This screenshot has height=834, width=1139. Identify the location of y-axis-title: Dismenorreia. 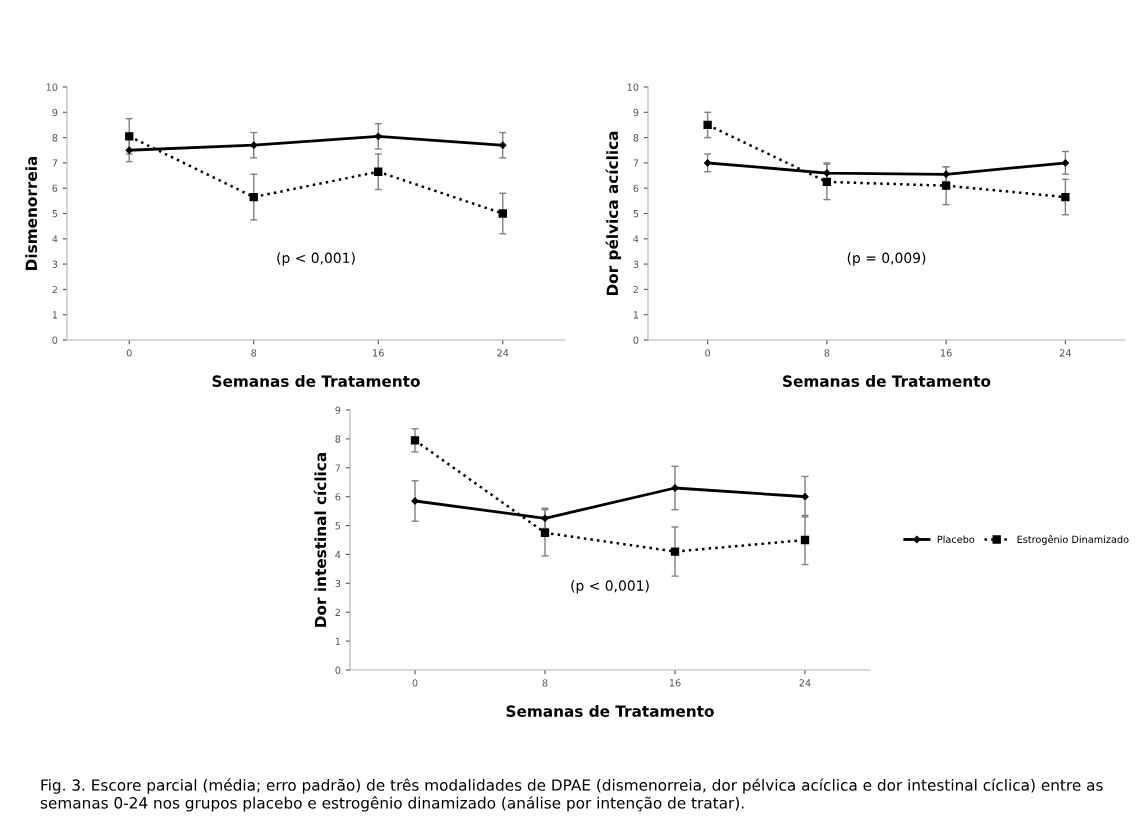
(31, 213).